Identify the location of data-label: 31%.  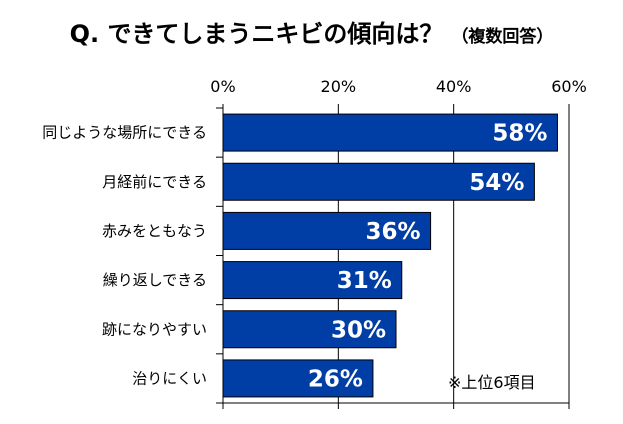
(364, 281).